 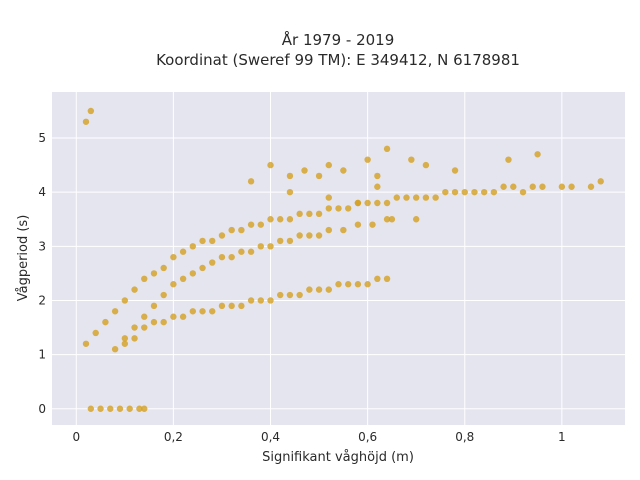 I want to click on x-tick-label: 1, so click(x=562, y=437).